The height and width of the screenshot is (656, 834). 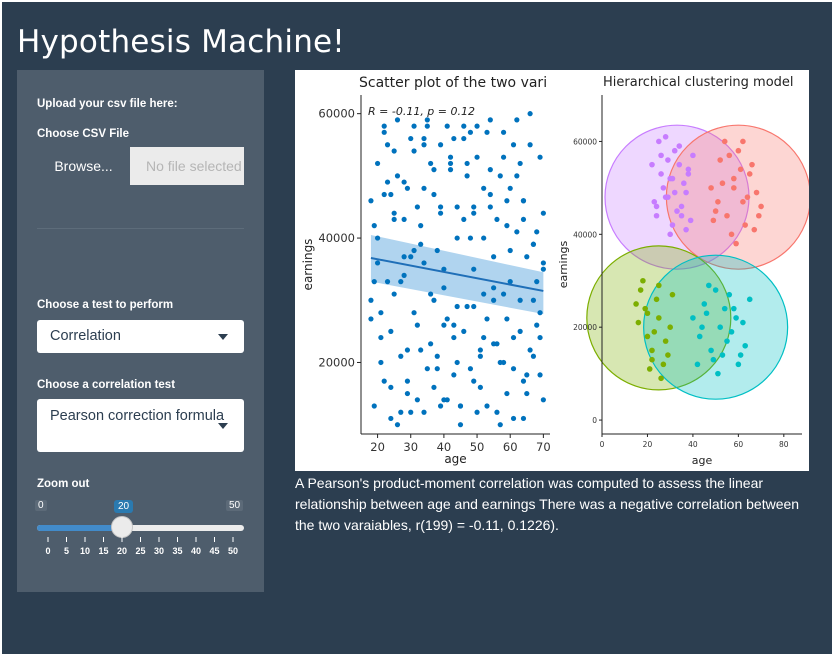 What do you see at coordinates (140, 425) in the screenshot?
I see `corr-select: Pearson correction formula` at bounding box center [140, 425].